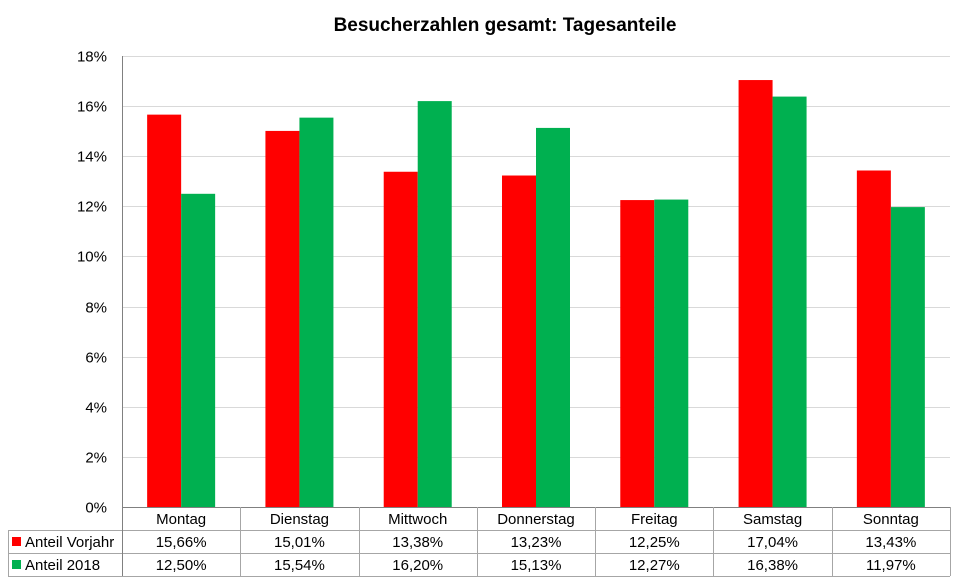 Image resolution: width=955 pixels, height=587 pixels. What do you see at coordinates (92, 107) in the screenshot?
I see `y-tick-label: 16%` at bounding box center [92, 107].